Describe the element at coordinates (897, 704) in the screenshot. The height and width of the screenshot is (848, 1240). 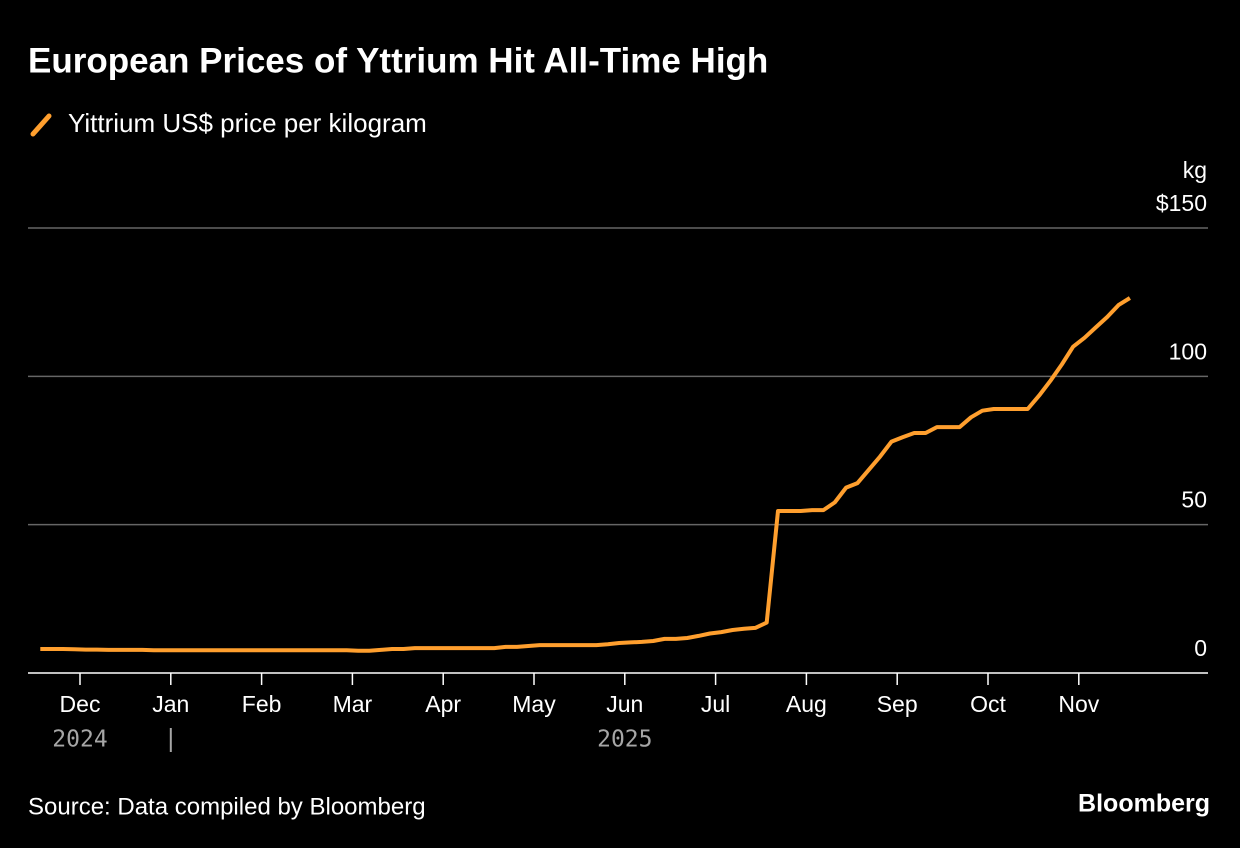
I see `x-tick-label: Sep` at that location.